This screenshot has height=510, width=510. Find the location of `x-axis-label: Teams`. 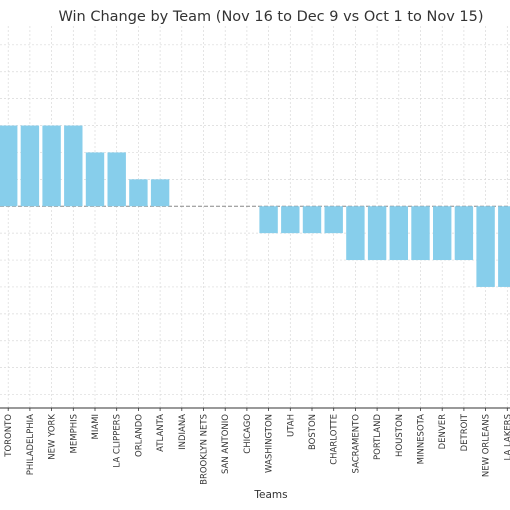

x-axis-label: Teams is located at coordinates (270, 495).